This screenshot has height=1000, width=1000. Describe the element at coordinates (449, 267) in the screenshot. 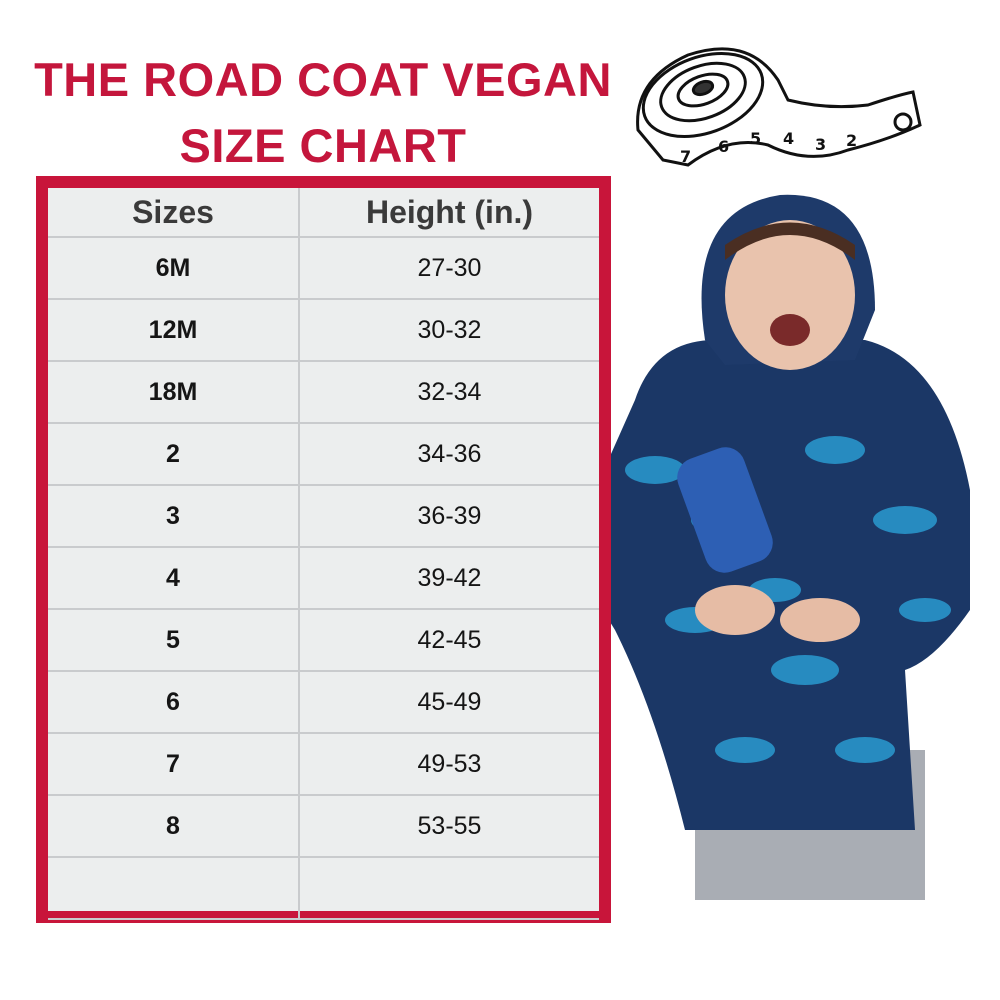

I see `height-cell: 27-30` at that location.